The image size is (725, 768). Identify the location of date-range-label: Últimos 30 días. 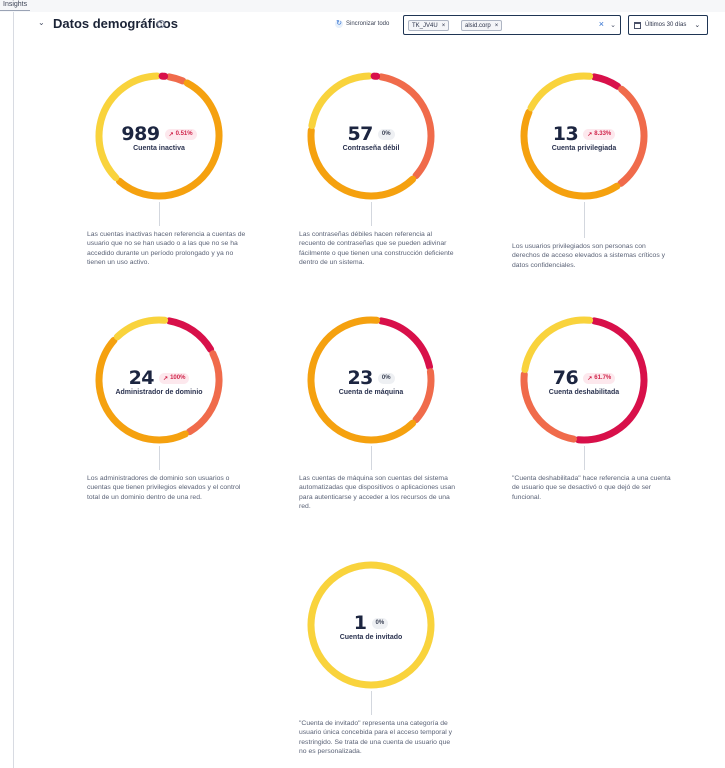
(666, 25).